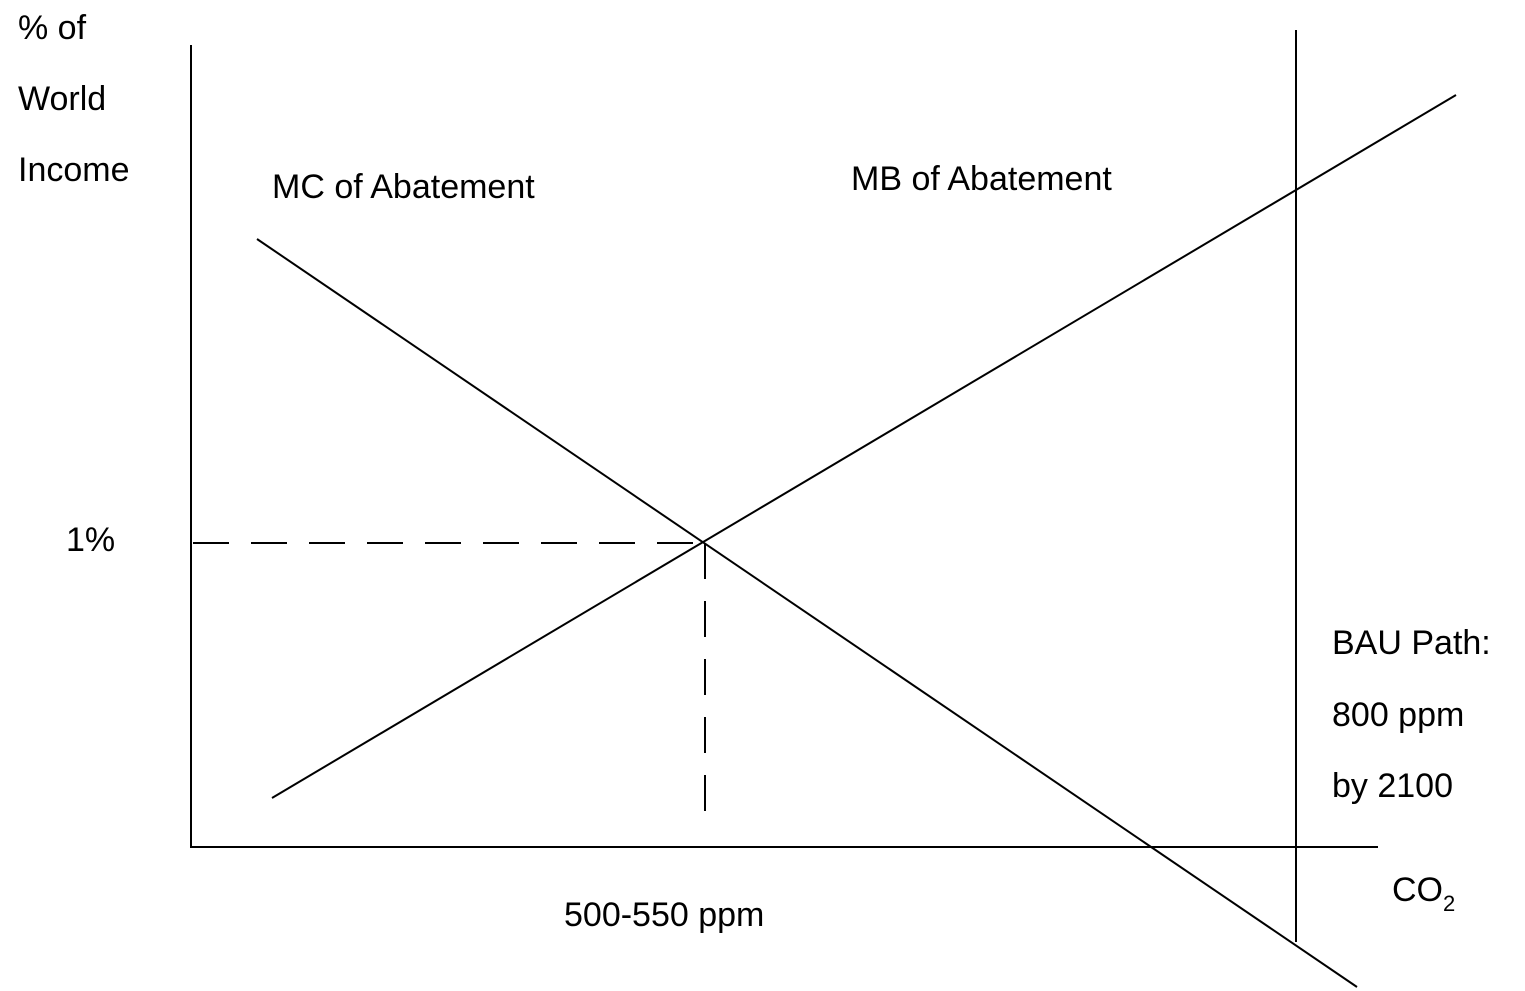 Image resolution: width=1525 pixels, height=991 pixels. Describe the element at coordinates (74, 170) in the screenshot. I see `y-axis-label: Income` at that location.